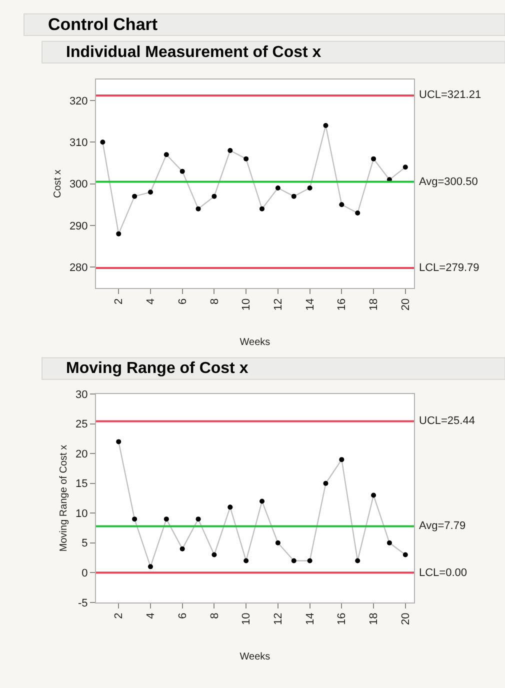  Describe the element at coordinates (78, 226) in the screenshot. I see `y-tick-label: 290` at that location.